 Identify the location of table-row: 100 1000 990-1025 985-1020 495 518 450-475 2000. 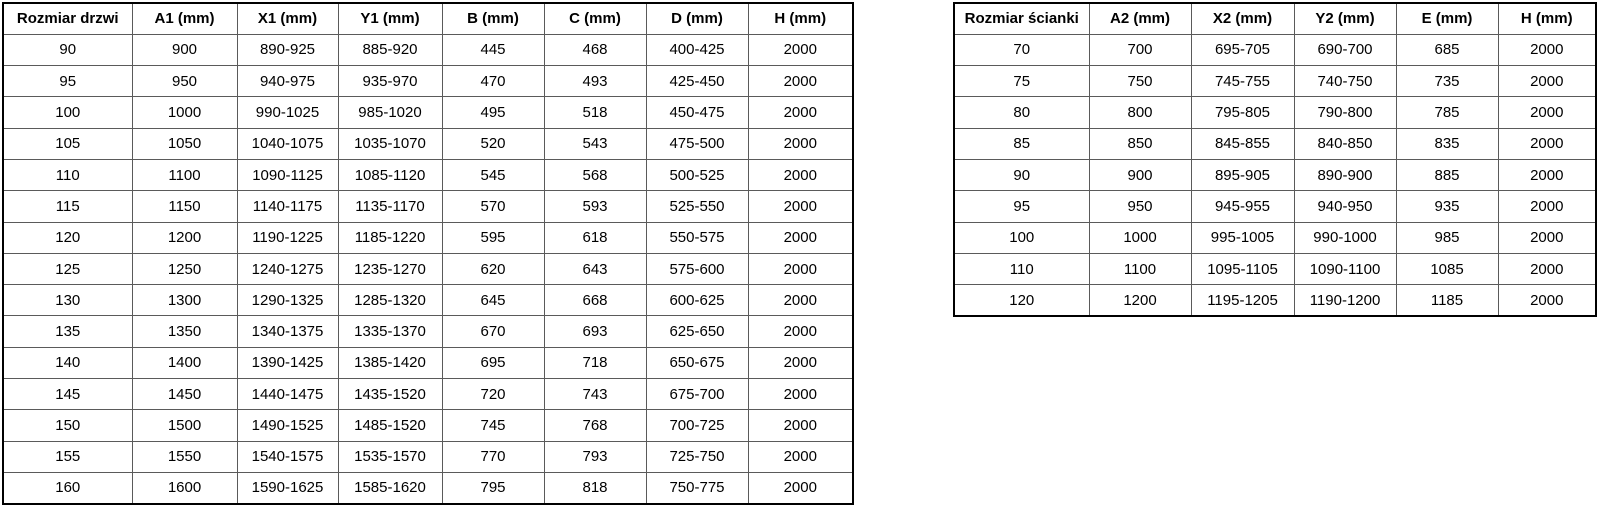
(428, 112).